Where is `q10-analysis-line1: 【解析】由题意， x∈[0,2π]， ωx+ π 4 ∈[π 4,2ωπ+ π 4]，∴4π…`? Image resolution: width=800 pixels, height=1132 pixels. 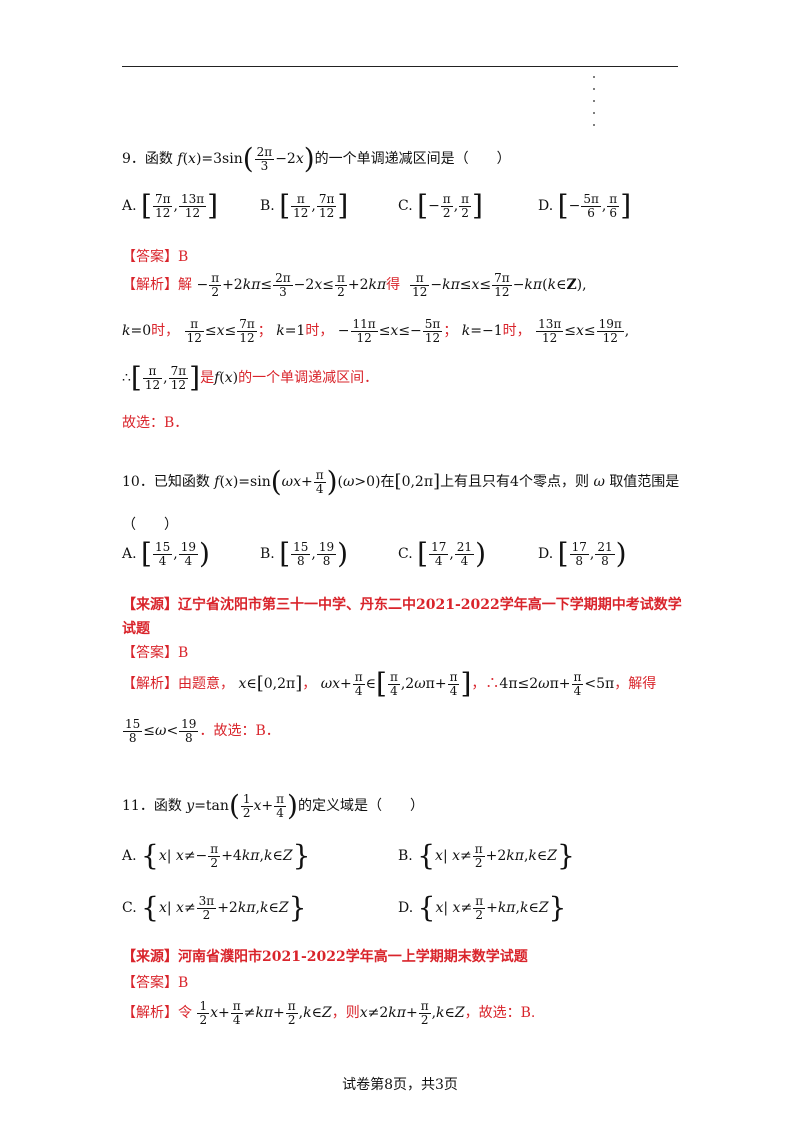
q10-analysis-line1: 【解析】由题意， x∈[0,2π]， ωx+ π 4 ∈[π 4,2ωπ+ π 4]，∴4π… is located at coordinates (389, 683).